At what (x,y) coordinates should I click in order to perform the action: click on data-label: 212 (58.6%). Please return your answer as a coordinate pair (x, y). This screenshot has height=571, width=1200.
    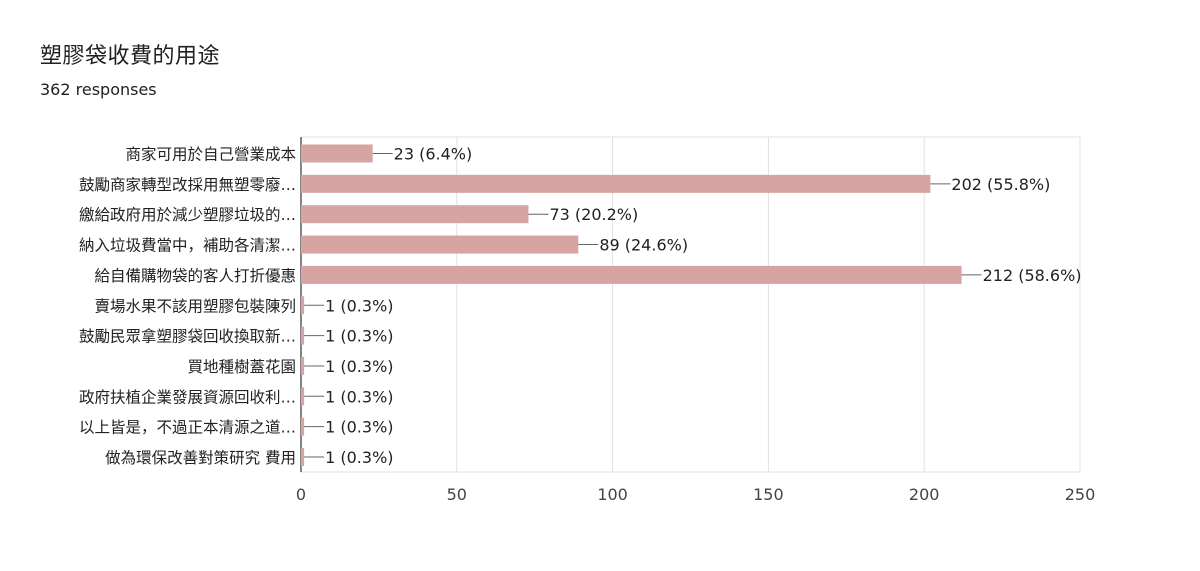
    Looking at the image, I should click on (1032, 275).